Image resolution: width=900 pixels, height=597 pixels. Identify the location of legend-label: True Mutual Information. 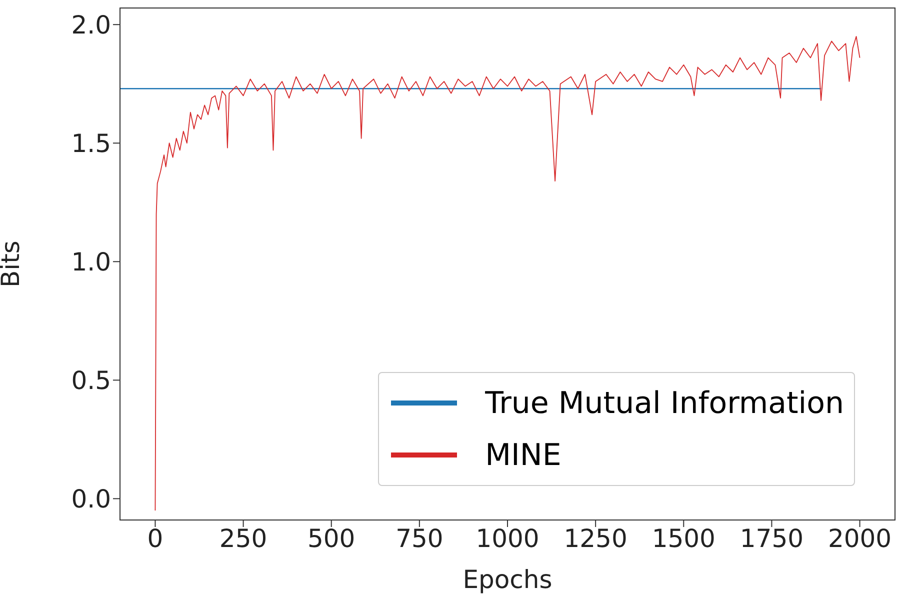
(664, 403).